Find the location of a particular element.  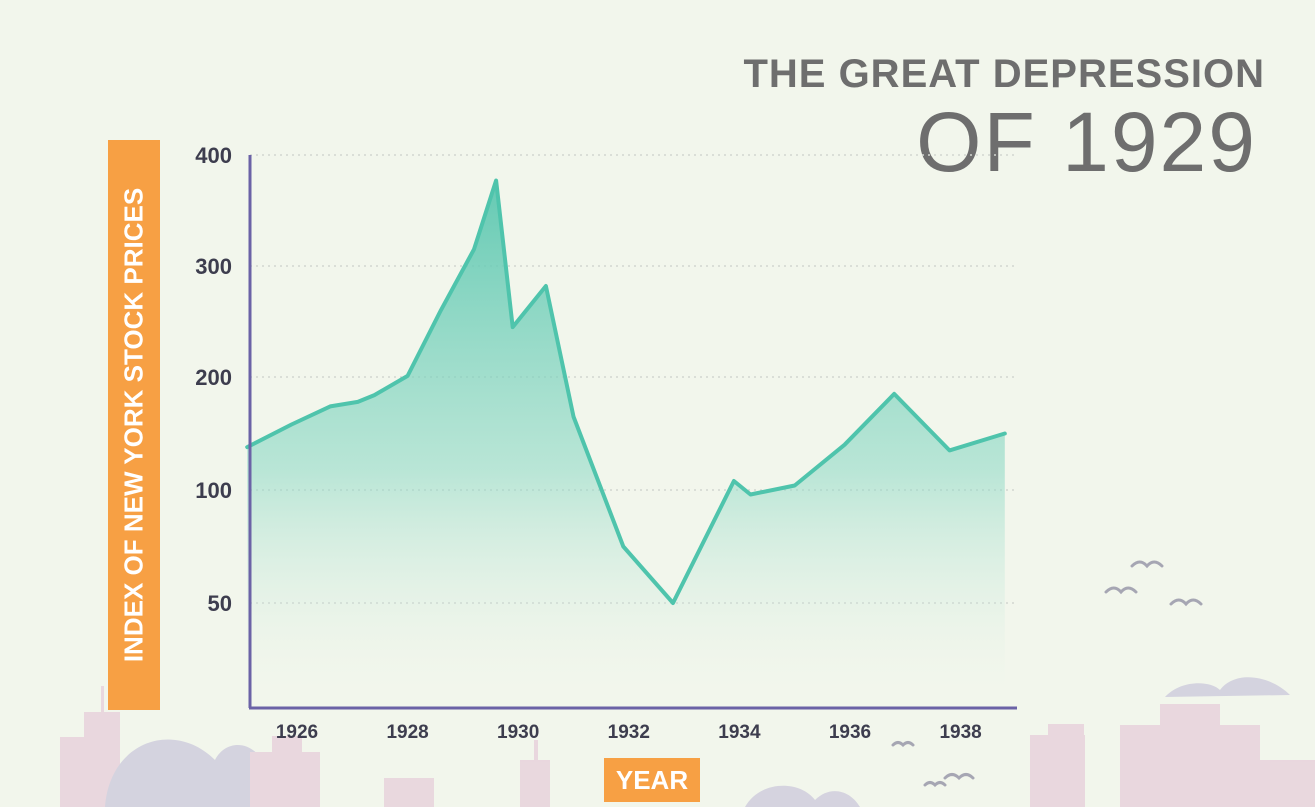

x-axis-label: YEAR is located at coordinates (652, 780).